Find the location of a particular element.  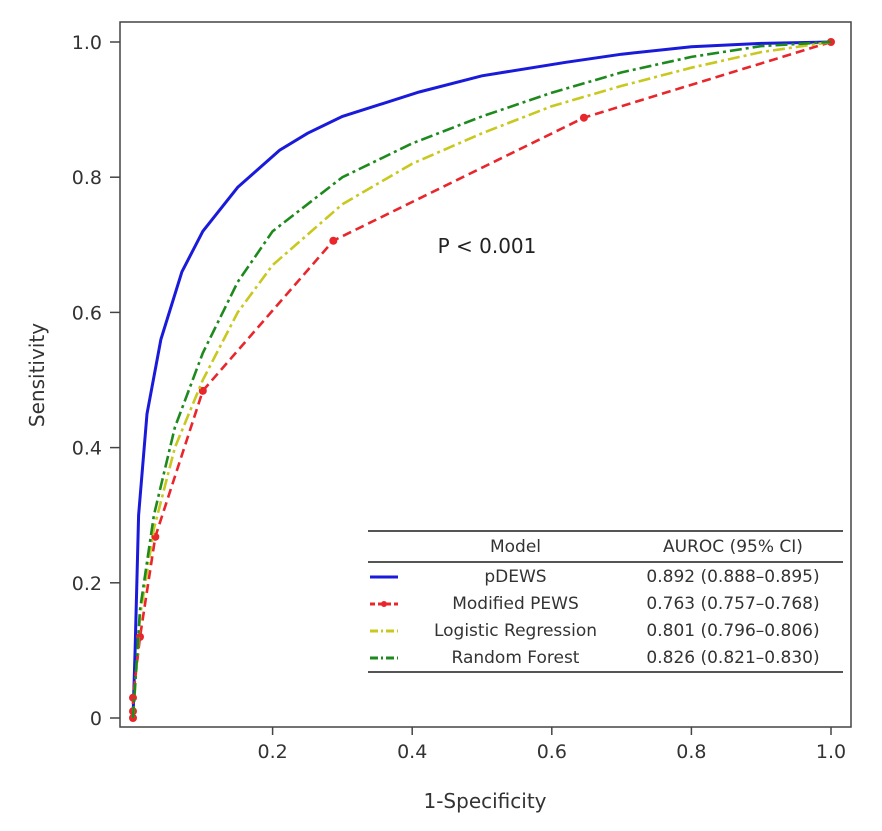

p-value-annotation: P < 0.001 is located at coordinates (487, 246).